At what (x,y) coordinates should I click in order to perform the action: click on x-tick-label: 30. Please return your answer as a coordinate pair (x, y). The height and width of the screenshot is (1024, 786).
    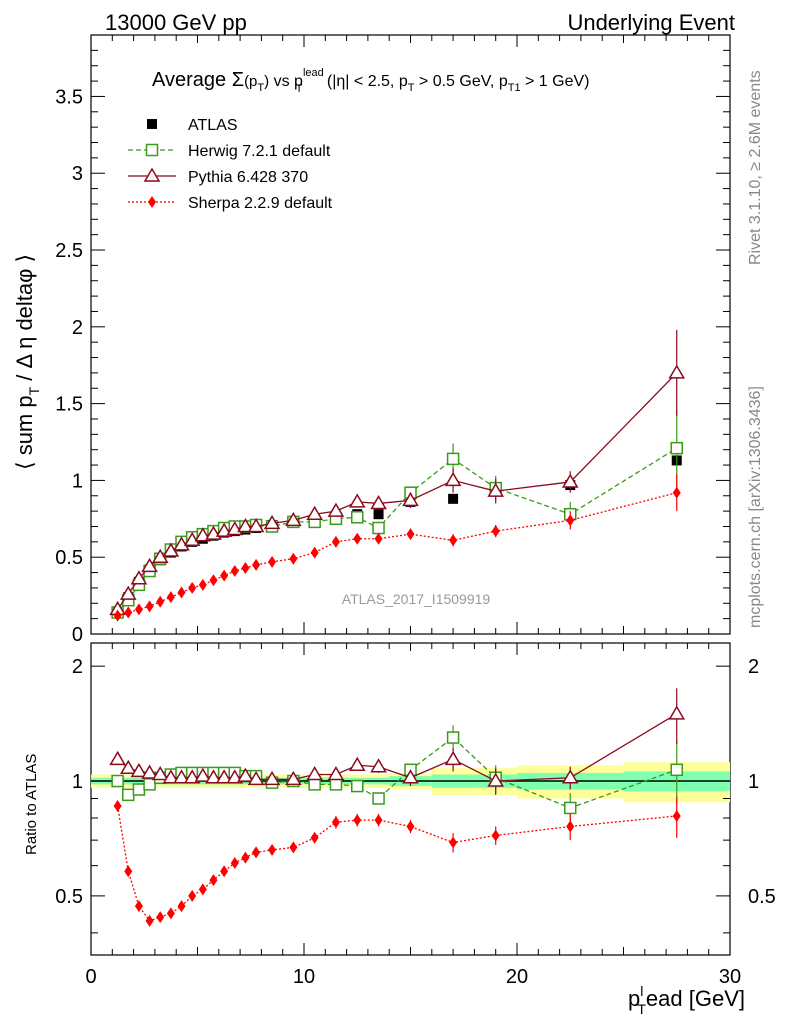
    Looking at the image, I should click on (730, 977).